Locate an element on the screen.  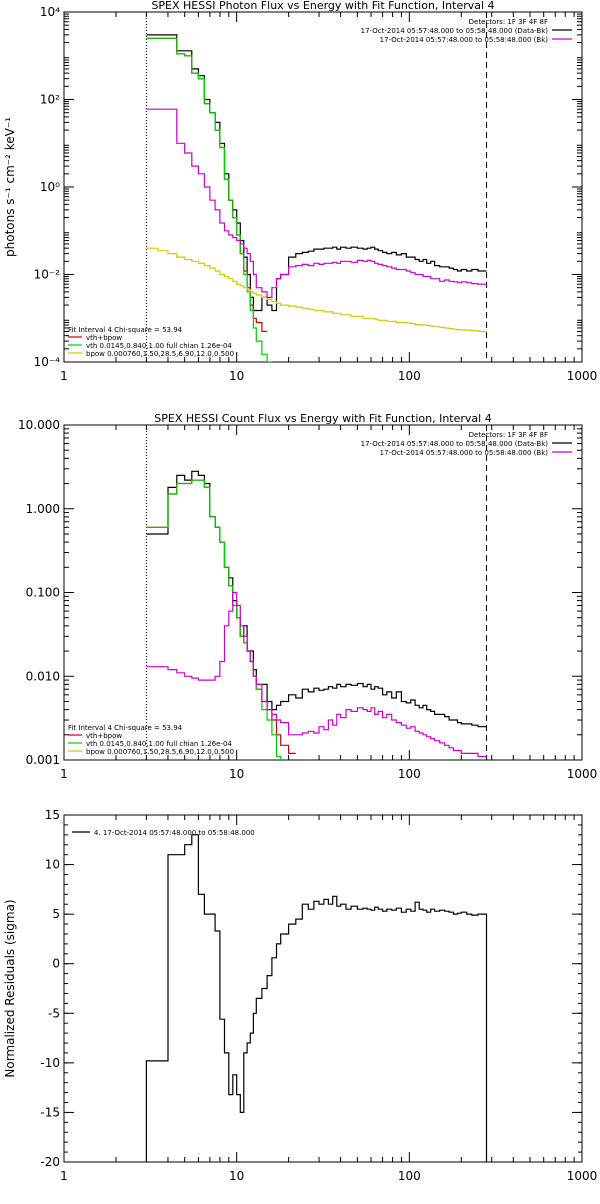
y-axis-label: photons s⁻¹ cm⁻² keV⁻¹ is located at coordinates (10, 187).